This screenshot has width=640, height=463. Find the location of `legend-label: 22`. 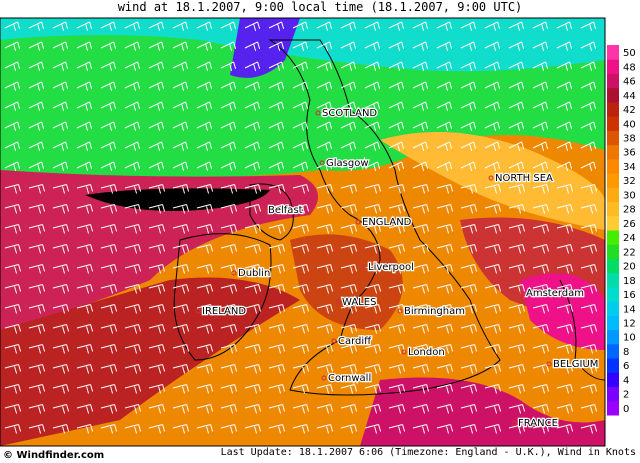

legend-label: 22 is located at coordinates (629, 252).